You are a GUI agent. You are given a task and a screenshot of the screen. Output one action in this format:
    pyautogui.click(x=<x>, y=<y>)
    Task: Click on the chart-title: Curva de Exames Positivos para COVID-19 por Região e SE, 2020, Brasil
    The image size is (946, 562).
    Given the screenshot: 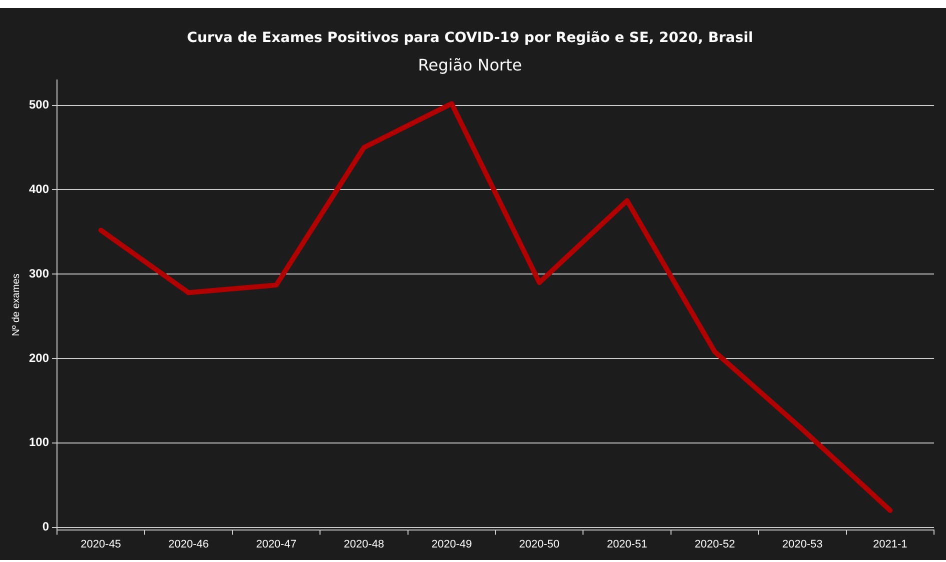 What is the action you would take?
    pyautogui.click(x=470, y=38)
    